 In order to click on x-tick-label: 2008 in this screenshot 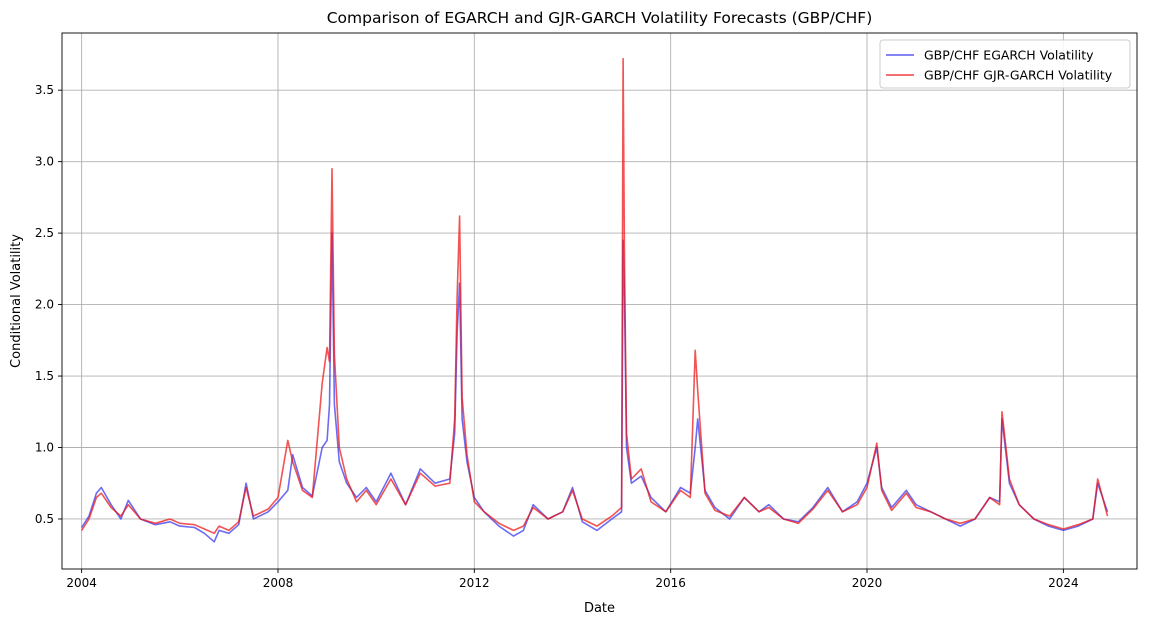, I will do `click(278, 583)`.